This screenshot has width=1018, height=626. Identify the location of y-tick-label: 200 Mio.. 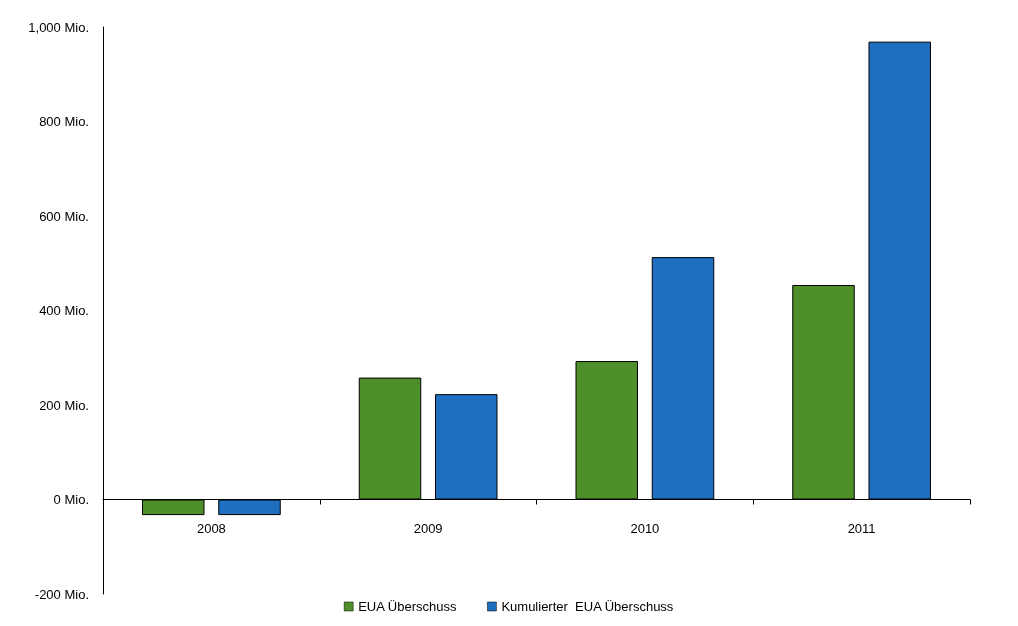
(64, 405).